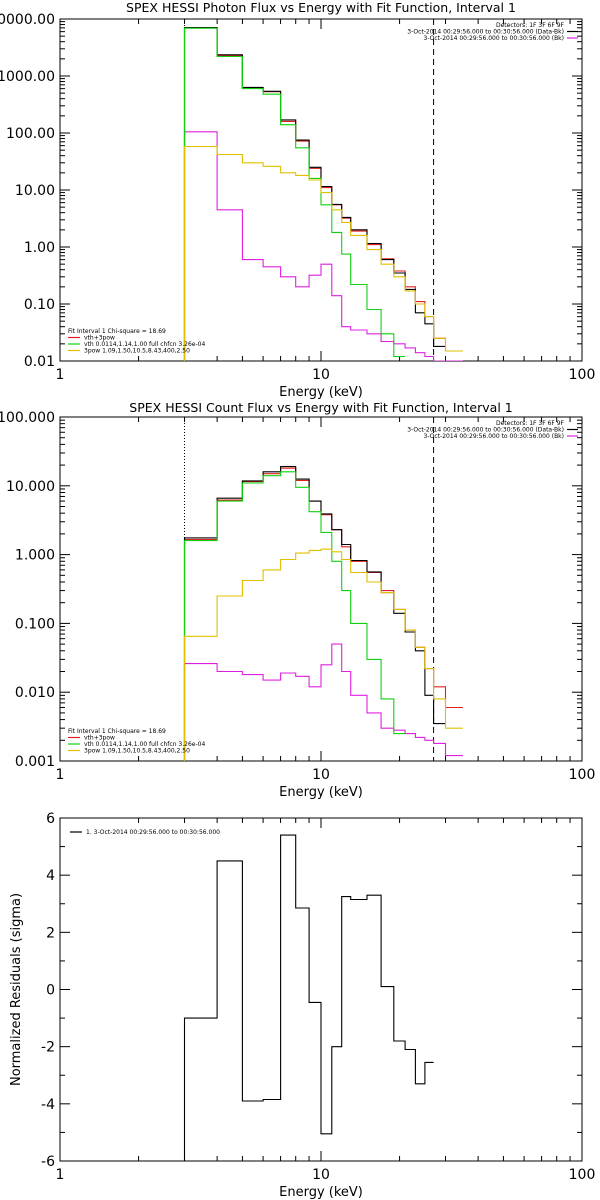 The image size is (600, 1200). What do you see at coordinates (50, 819) in the screenshot?
I see `y-tick-label: 6` at bounding box center [50, 819].